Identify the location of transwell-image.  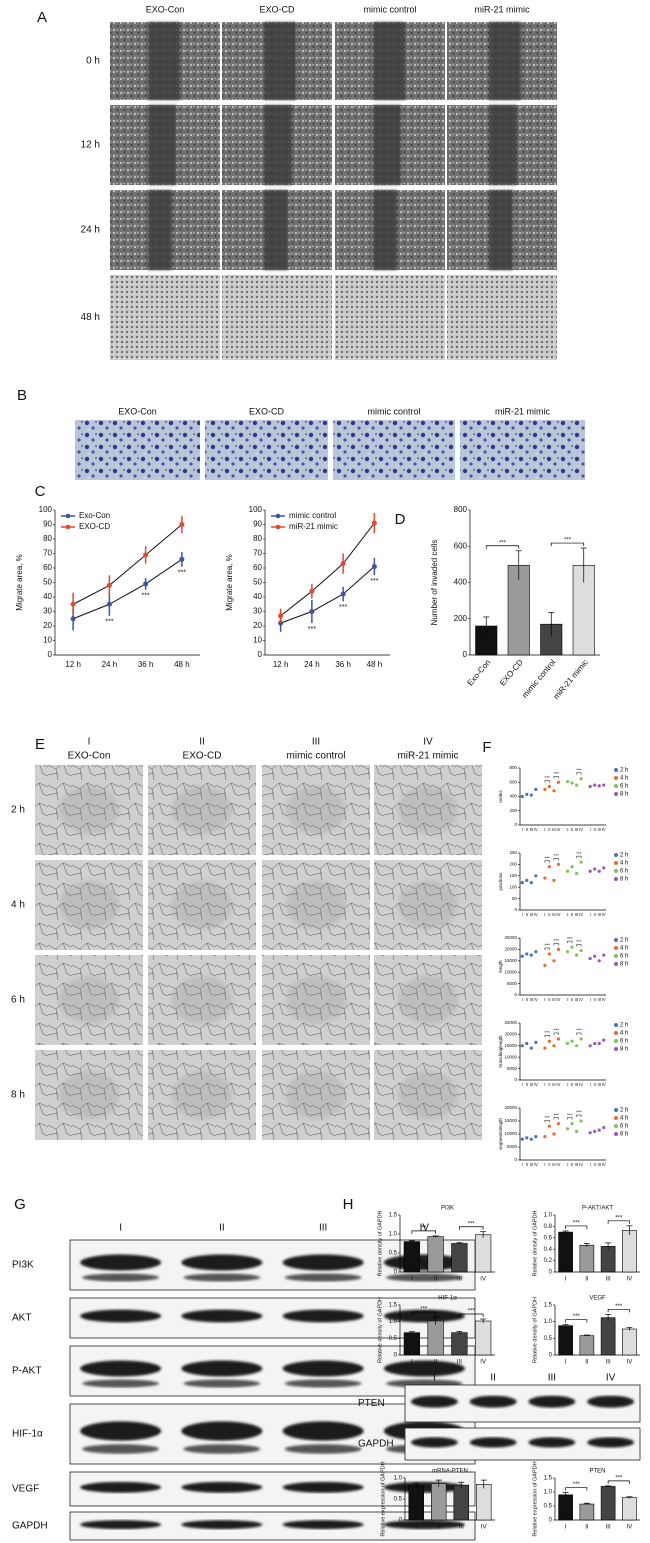
(394, 450).